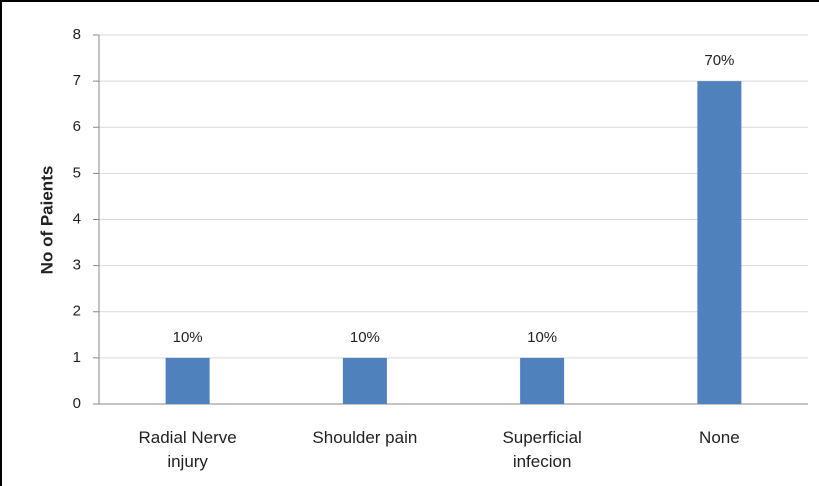  Describe the element at coordinates (77, 172) in the screenshot. I see `y-tick-label: 5` at that location.